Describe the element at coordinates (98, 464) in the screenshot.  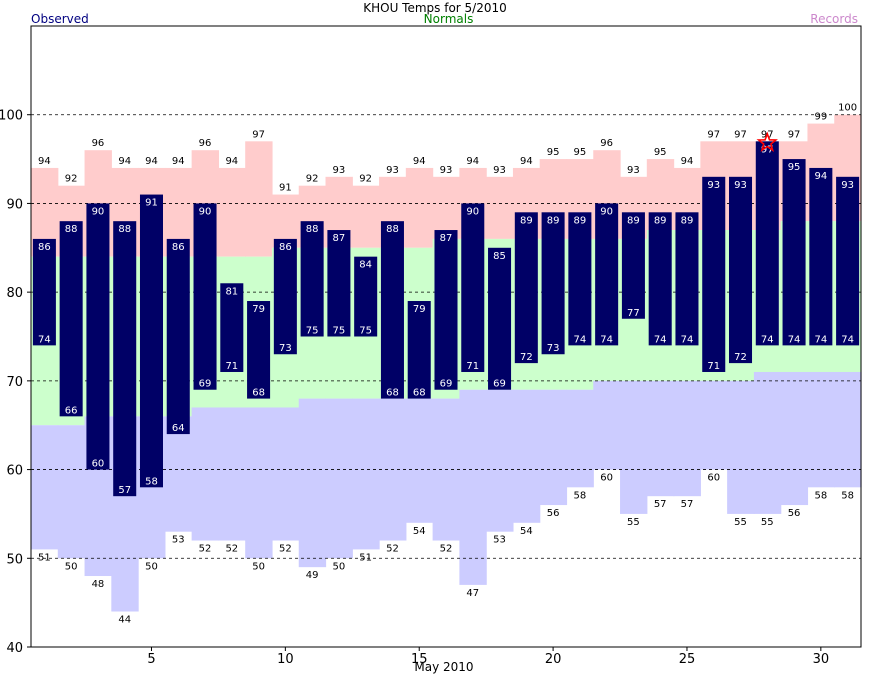
I see `observed-low-label: 60` at that location.